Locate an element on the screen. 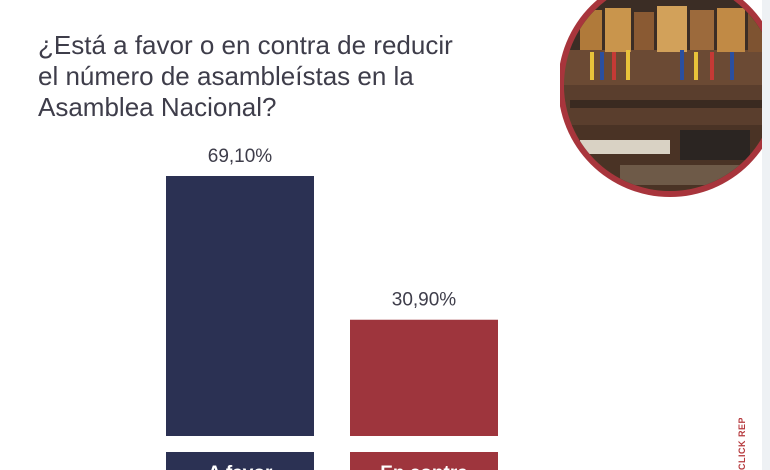 This screenshot has width=770, height=470. assembly-photo-badge is located at coordinates (664, 107).